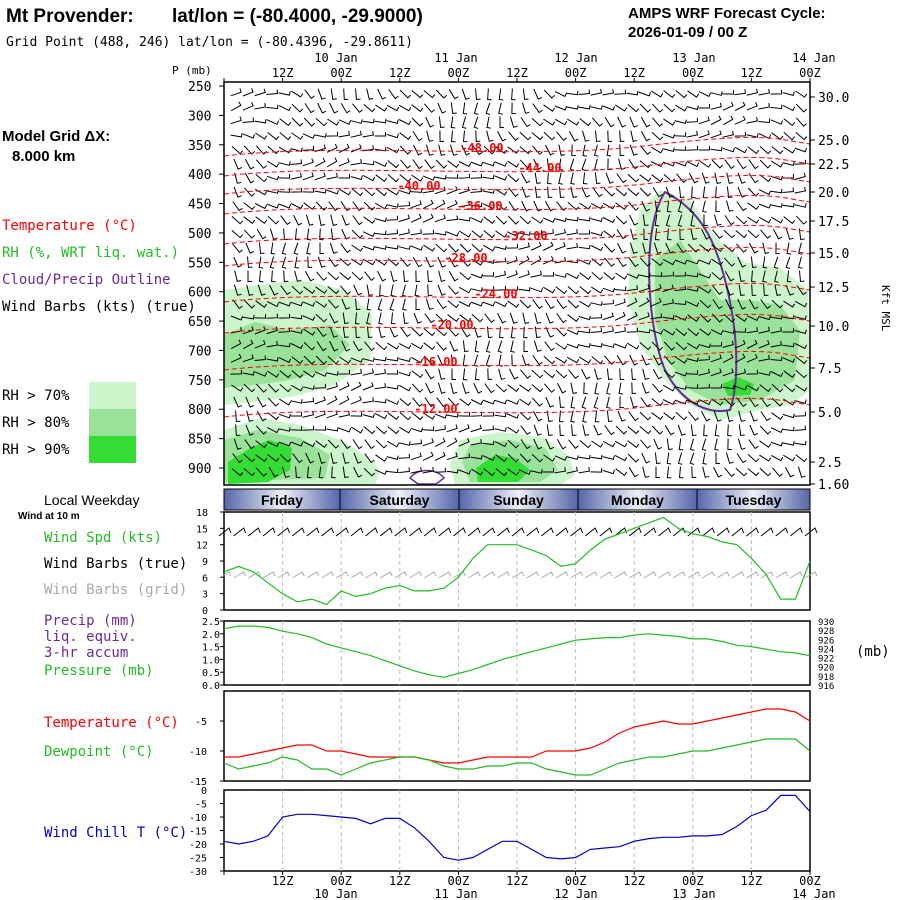  Describe the element at coordinates (56, 136) in the screenshot. I see `model-grid-label: Model Grid ΔX:` at that location.